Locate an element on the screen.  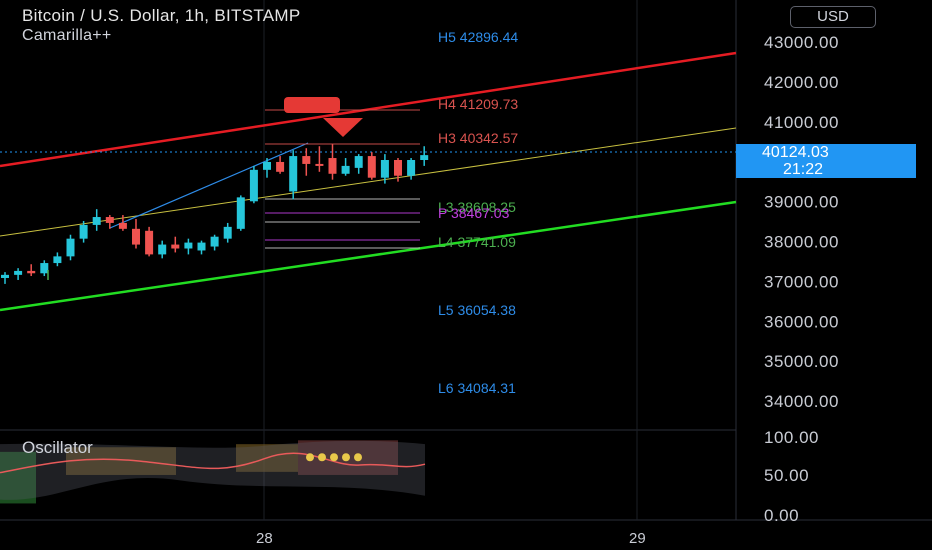
oscillator-pane is located at coordinates (213, 472).